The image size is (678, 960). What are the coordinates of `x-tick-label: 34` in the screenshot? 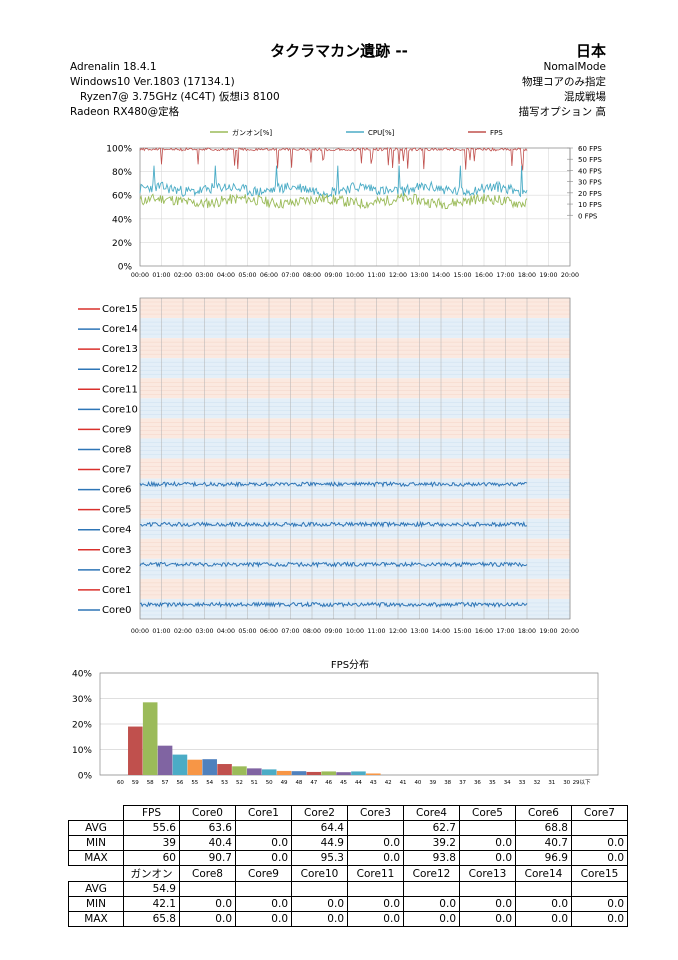 It's located at (507, 783).